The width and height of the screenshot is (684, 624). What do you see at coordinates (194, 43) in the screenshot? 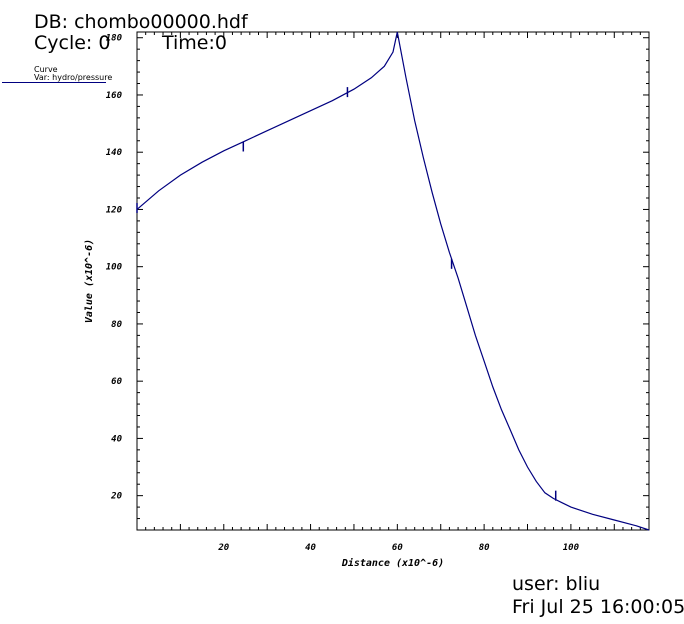
I see `time-label: Time:0` at bounding box center [194, 43].